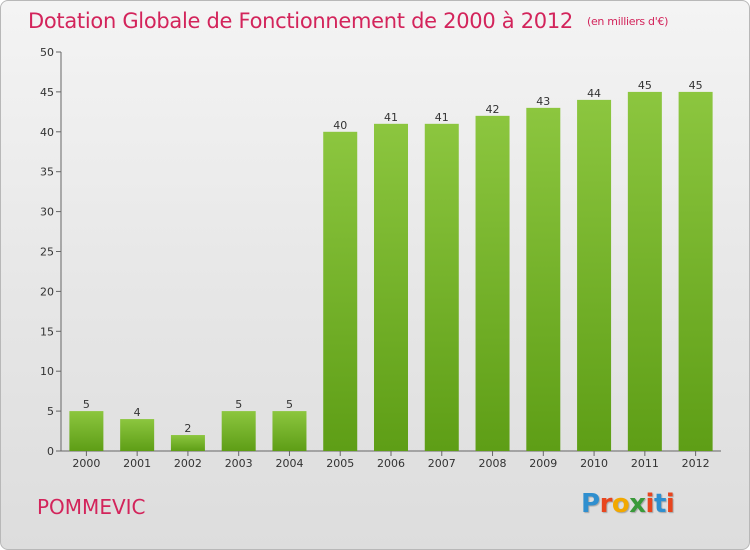 This screenshot has height=550, width=750. I want to click on bar-value-label: 2, so click(187, 428).